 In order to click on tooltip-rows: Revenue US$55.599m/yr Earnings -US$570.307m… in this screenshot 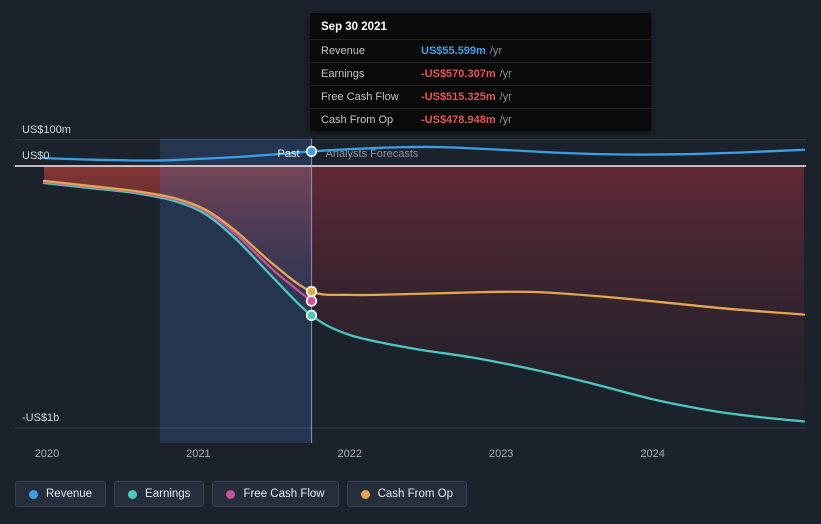, I will do `click(480, 85)`.